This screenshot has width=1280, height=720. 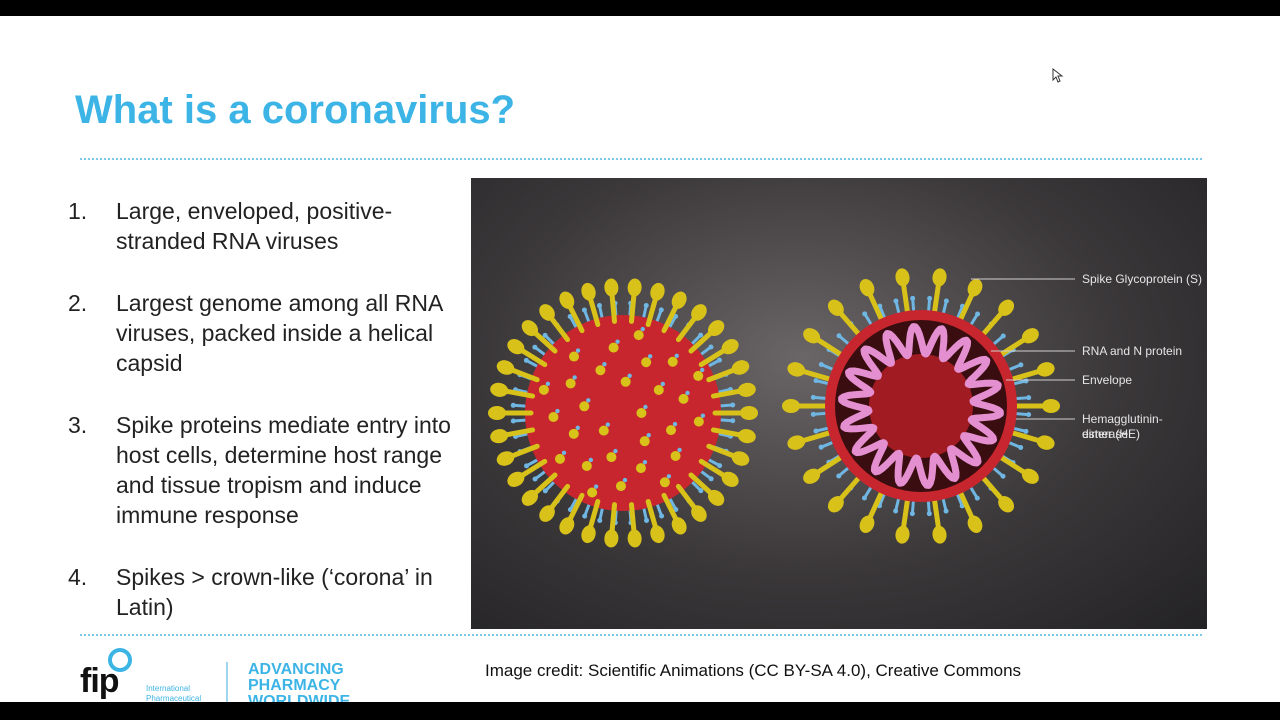 I want to click on label-rna-n-protein: RNA and N protein, so click(x=1132, y=351).